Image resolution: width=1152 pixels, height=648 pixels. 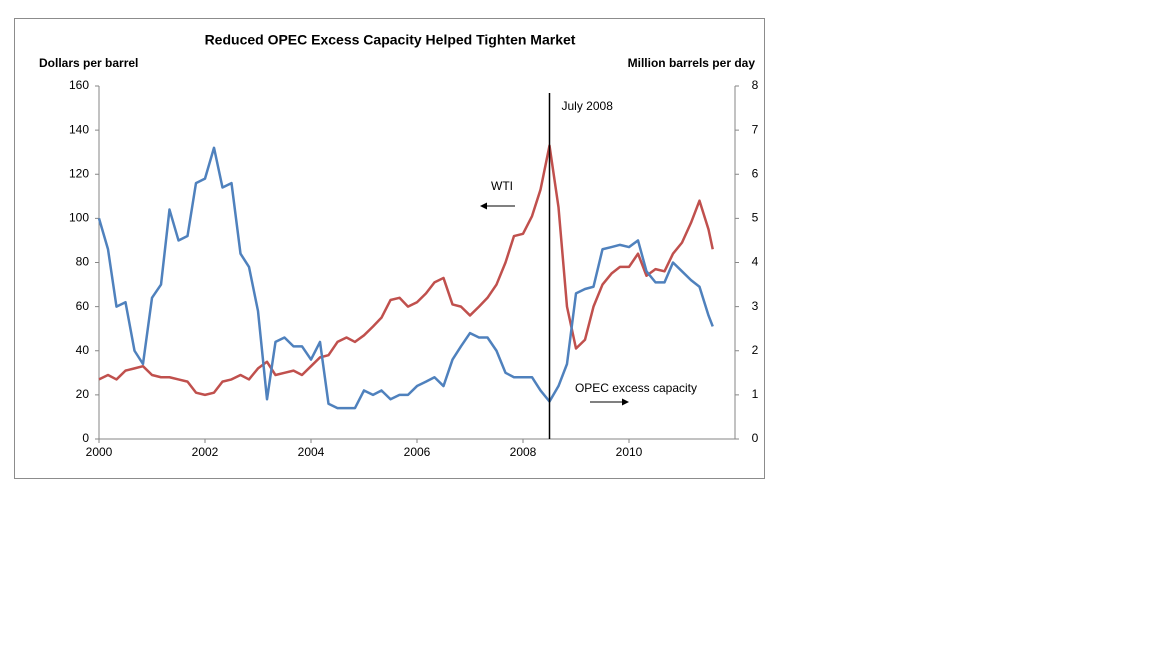 I want to click on y-tick-label: 100, so click(x=79, y=218).